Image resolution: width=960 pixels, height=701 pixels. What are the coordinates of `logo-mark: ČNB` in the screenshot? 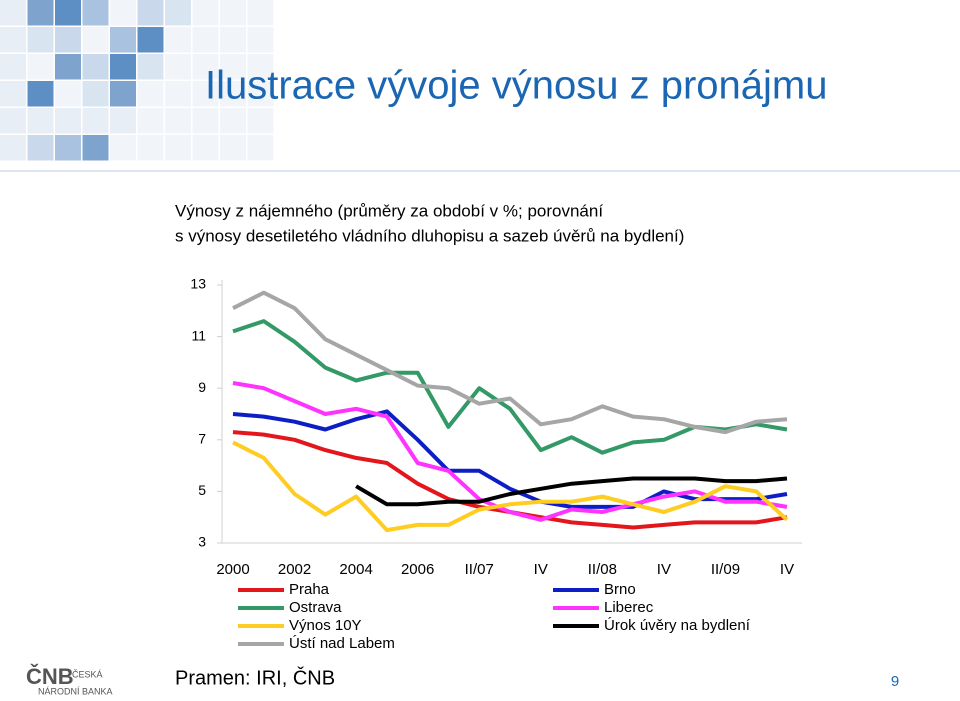 It's located at (50, 676).